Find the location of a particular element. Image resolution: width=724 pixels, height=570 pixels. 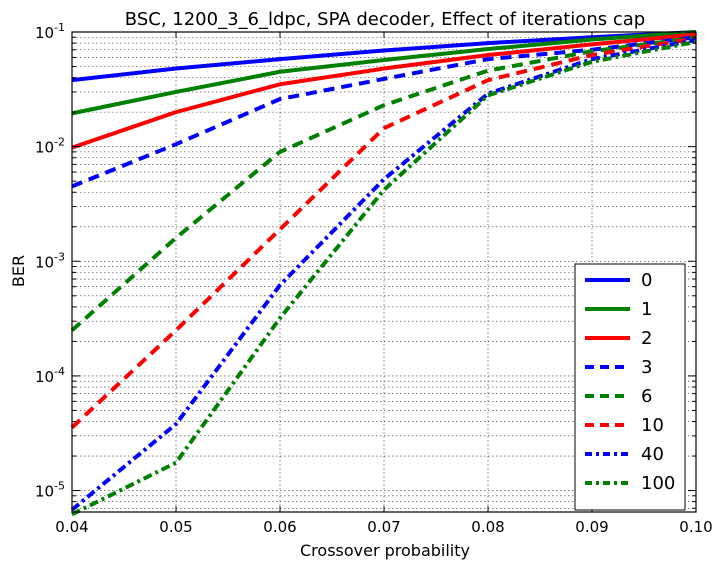

y-tick-exponent: -1 is located at coordinates (59, 27).